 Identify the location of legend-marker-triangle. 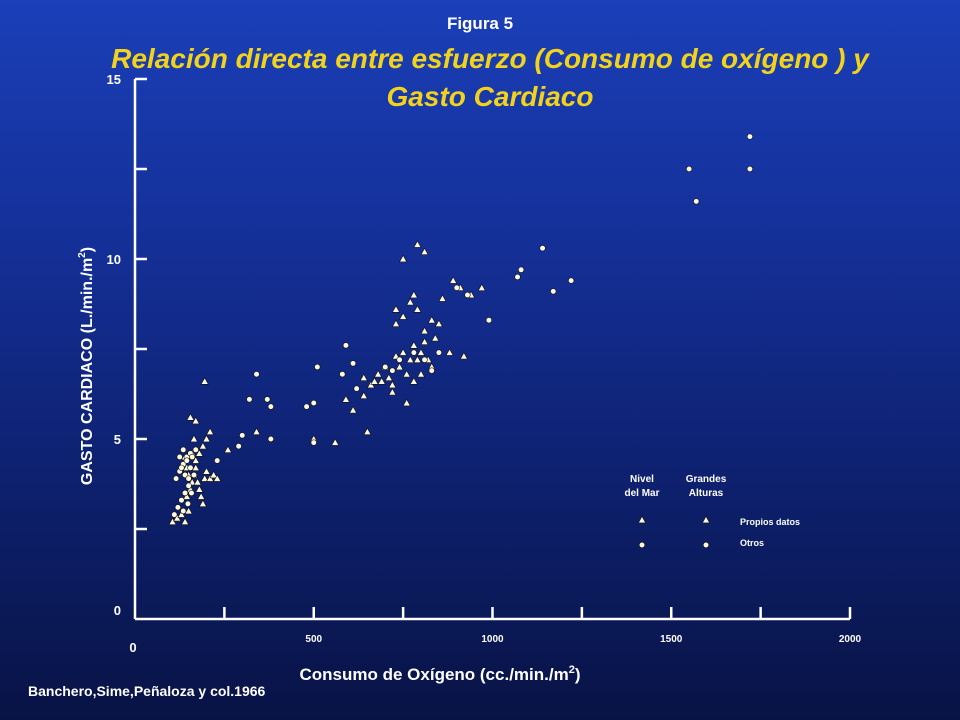
(642, 519).